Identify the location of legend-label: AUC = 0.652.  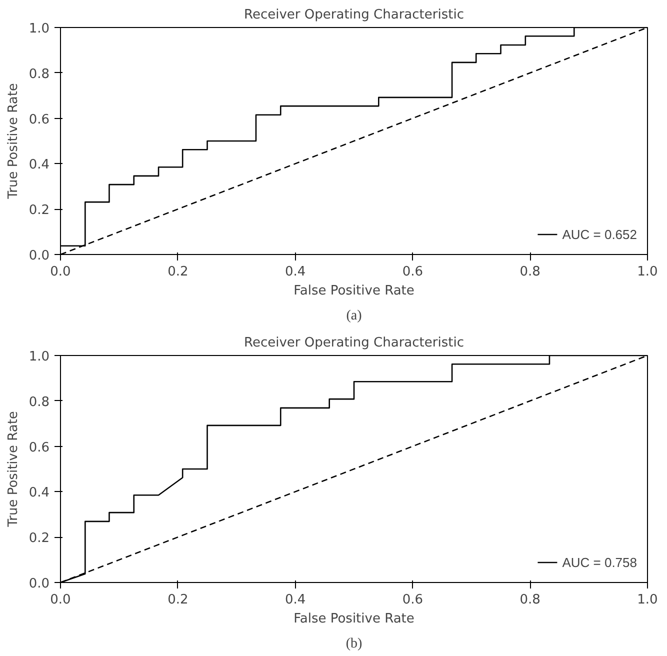
(599, 234).